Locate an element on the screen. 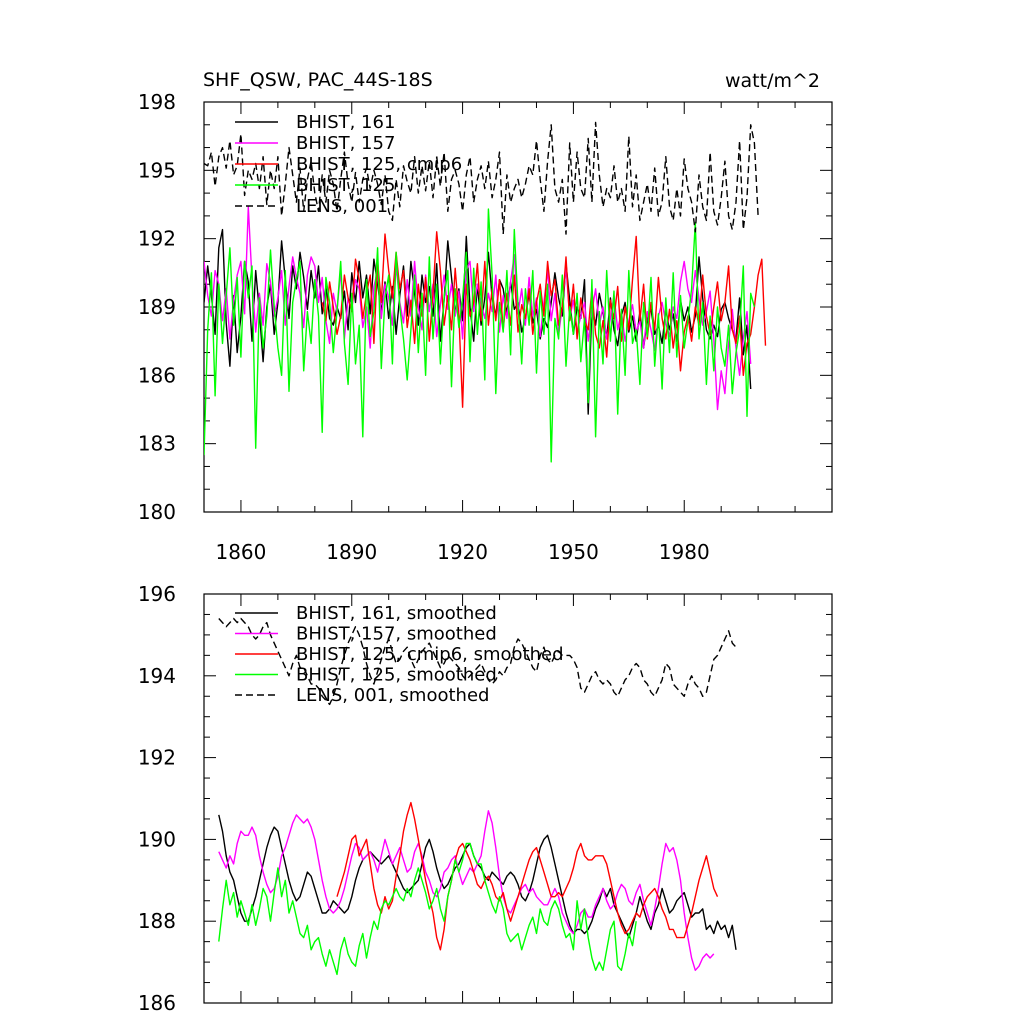  top-legend-label: BHIST, 125 is located at coordinates (345, 185).